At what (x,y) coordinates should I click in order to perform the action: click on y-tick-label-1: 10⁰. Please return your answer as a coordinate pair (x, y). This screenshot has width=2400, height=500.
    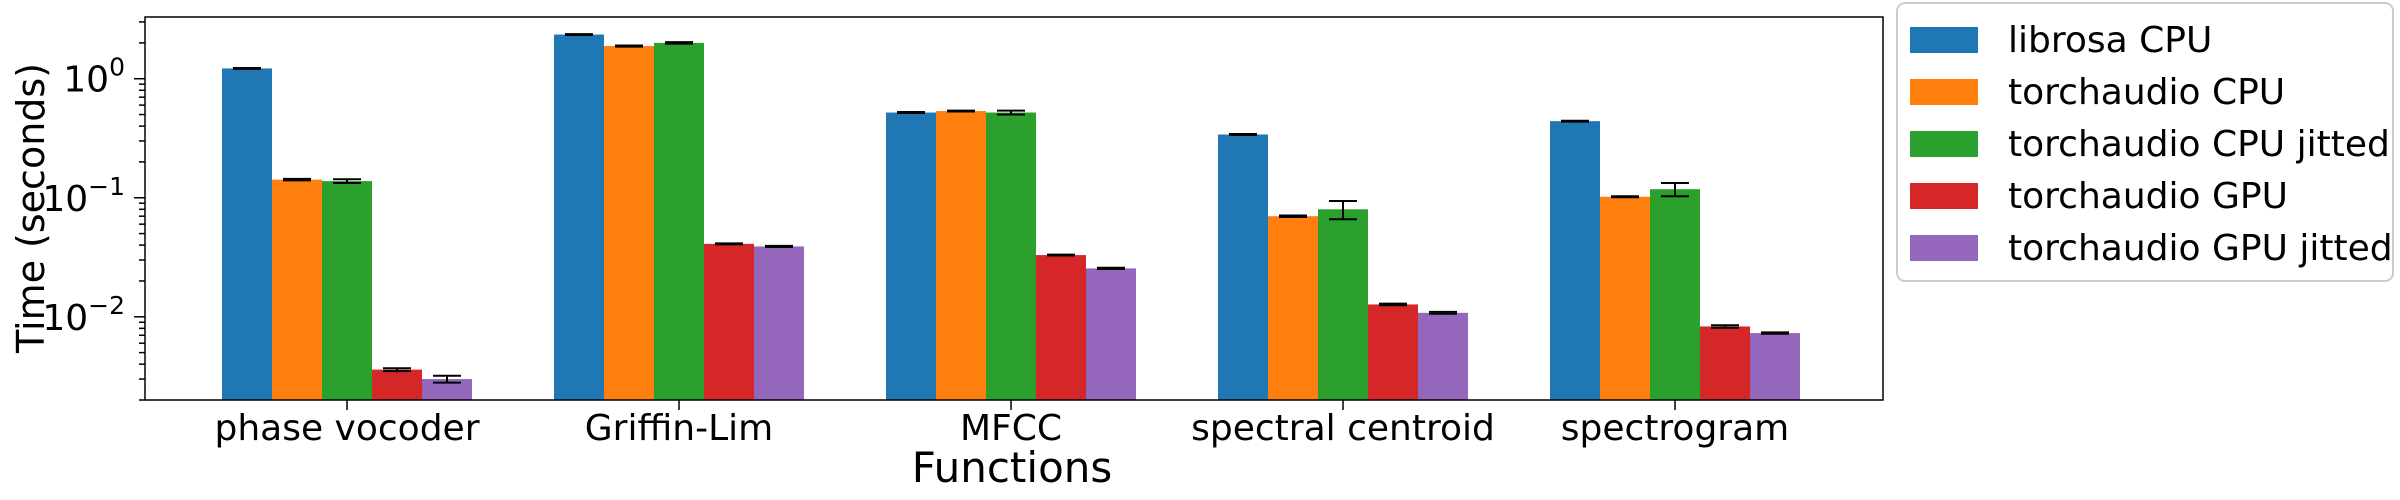
    Looking at the image, I should click on (94, 77).